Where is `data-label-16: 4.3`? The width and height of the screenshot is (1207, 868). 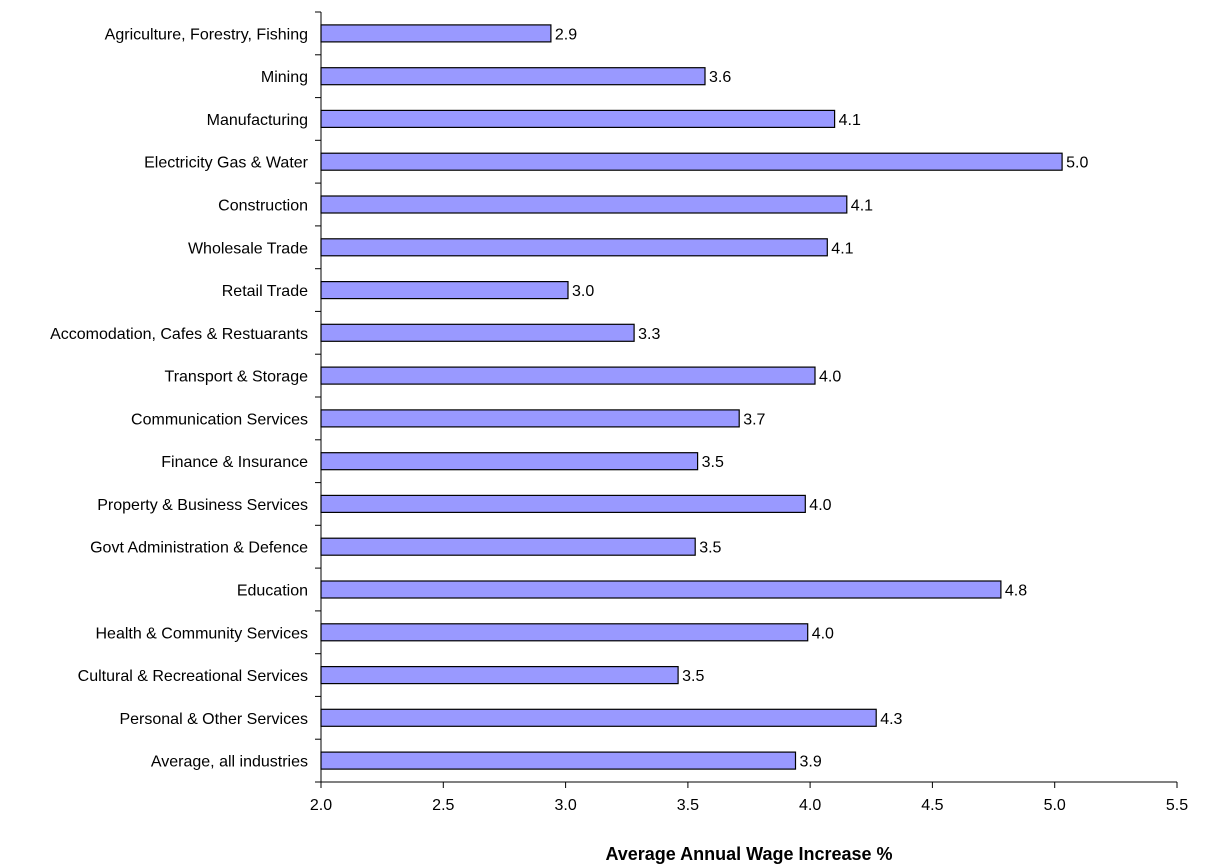 data-label-16: 4.3 is located at coordinates (891, 719).